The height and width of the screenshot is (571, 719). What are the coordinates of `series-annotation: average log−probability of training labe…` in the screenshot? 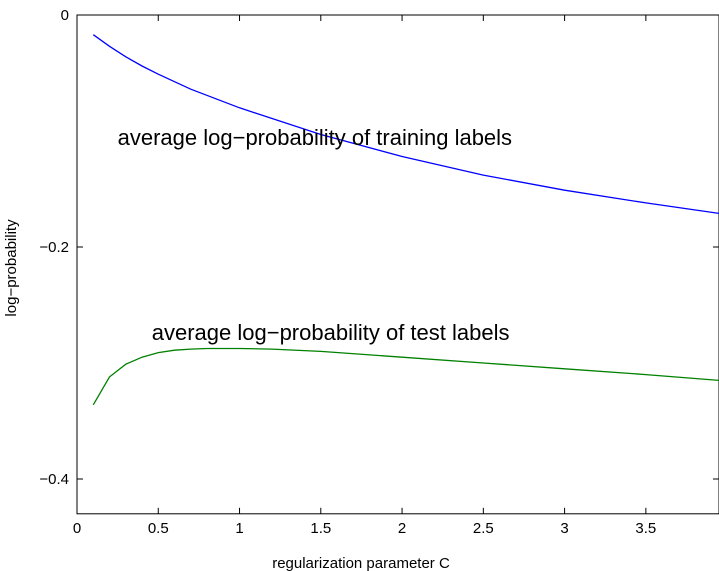 It's located at (315, 137).